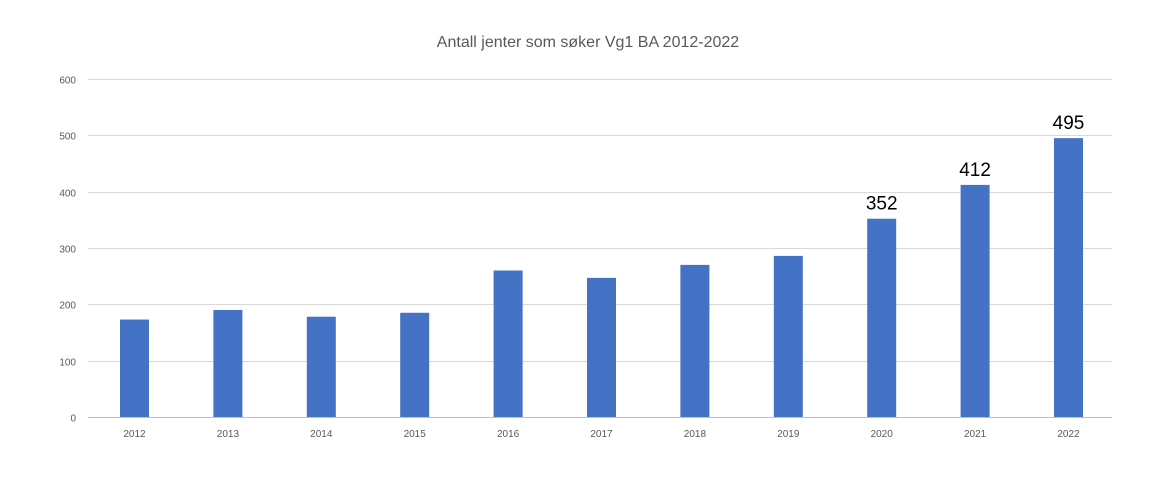  What do you see at coordinates (788, 434) in the screenshot?
I see `x-tick-label: 2019` at bounding box center [788, 434].